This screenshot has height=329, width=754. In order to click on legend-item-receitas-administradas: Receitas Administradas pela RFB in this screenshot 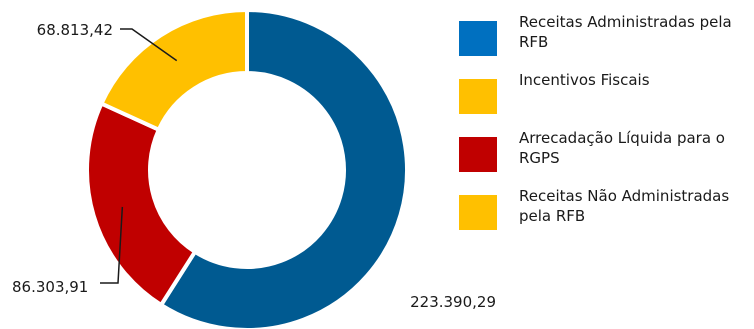, I will do `click(606, 41)`.